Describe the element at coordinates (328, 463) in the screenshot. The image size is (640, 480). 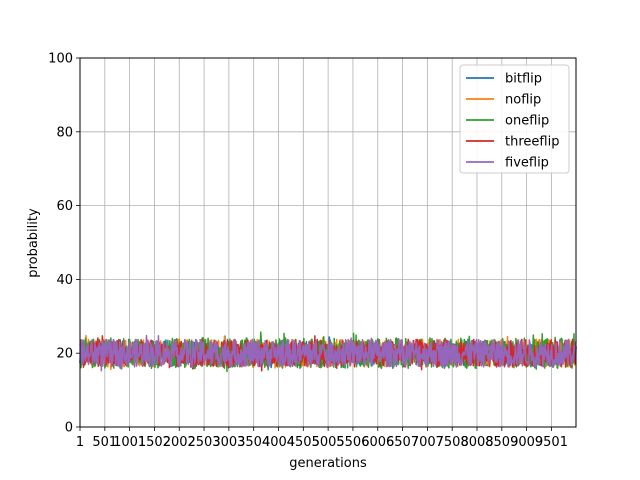
I see `x-axis-label: generations` at that location.